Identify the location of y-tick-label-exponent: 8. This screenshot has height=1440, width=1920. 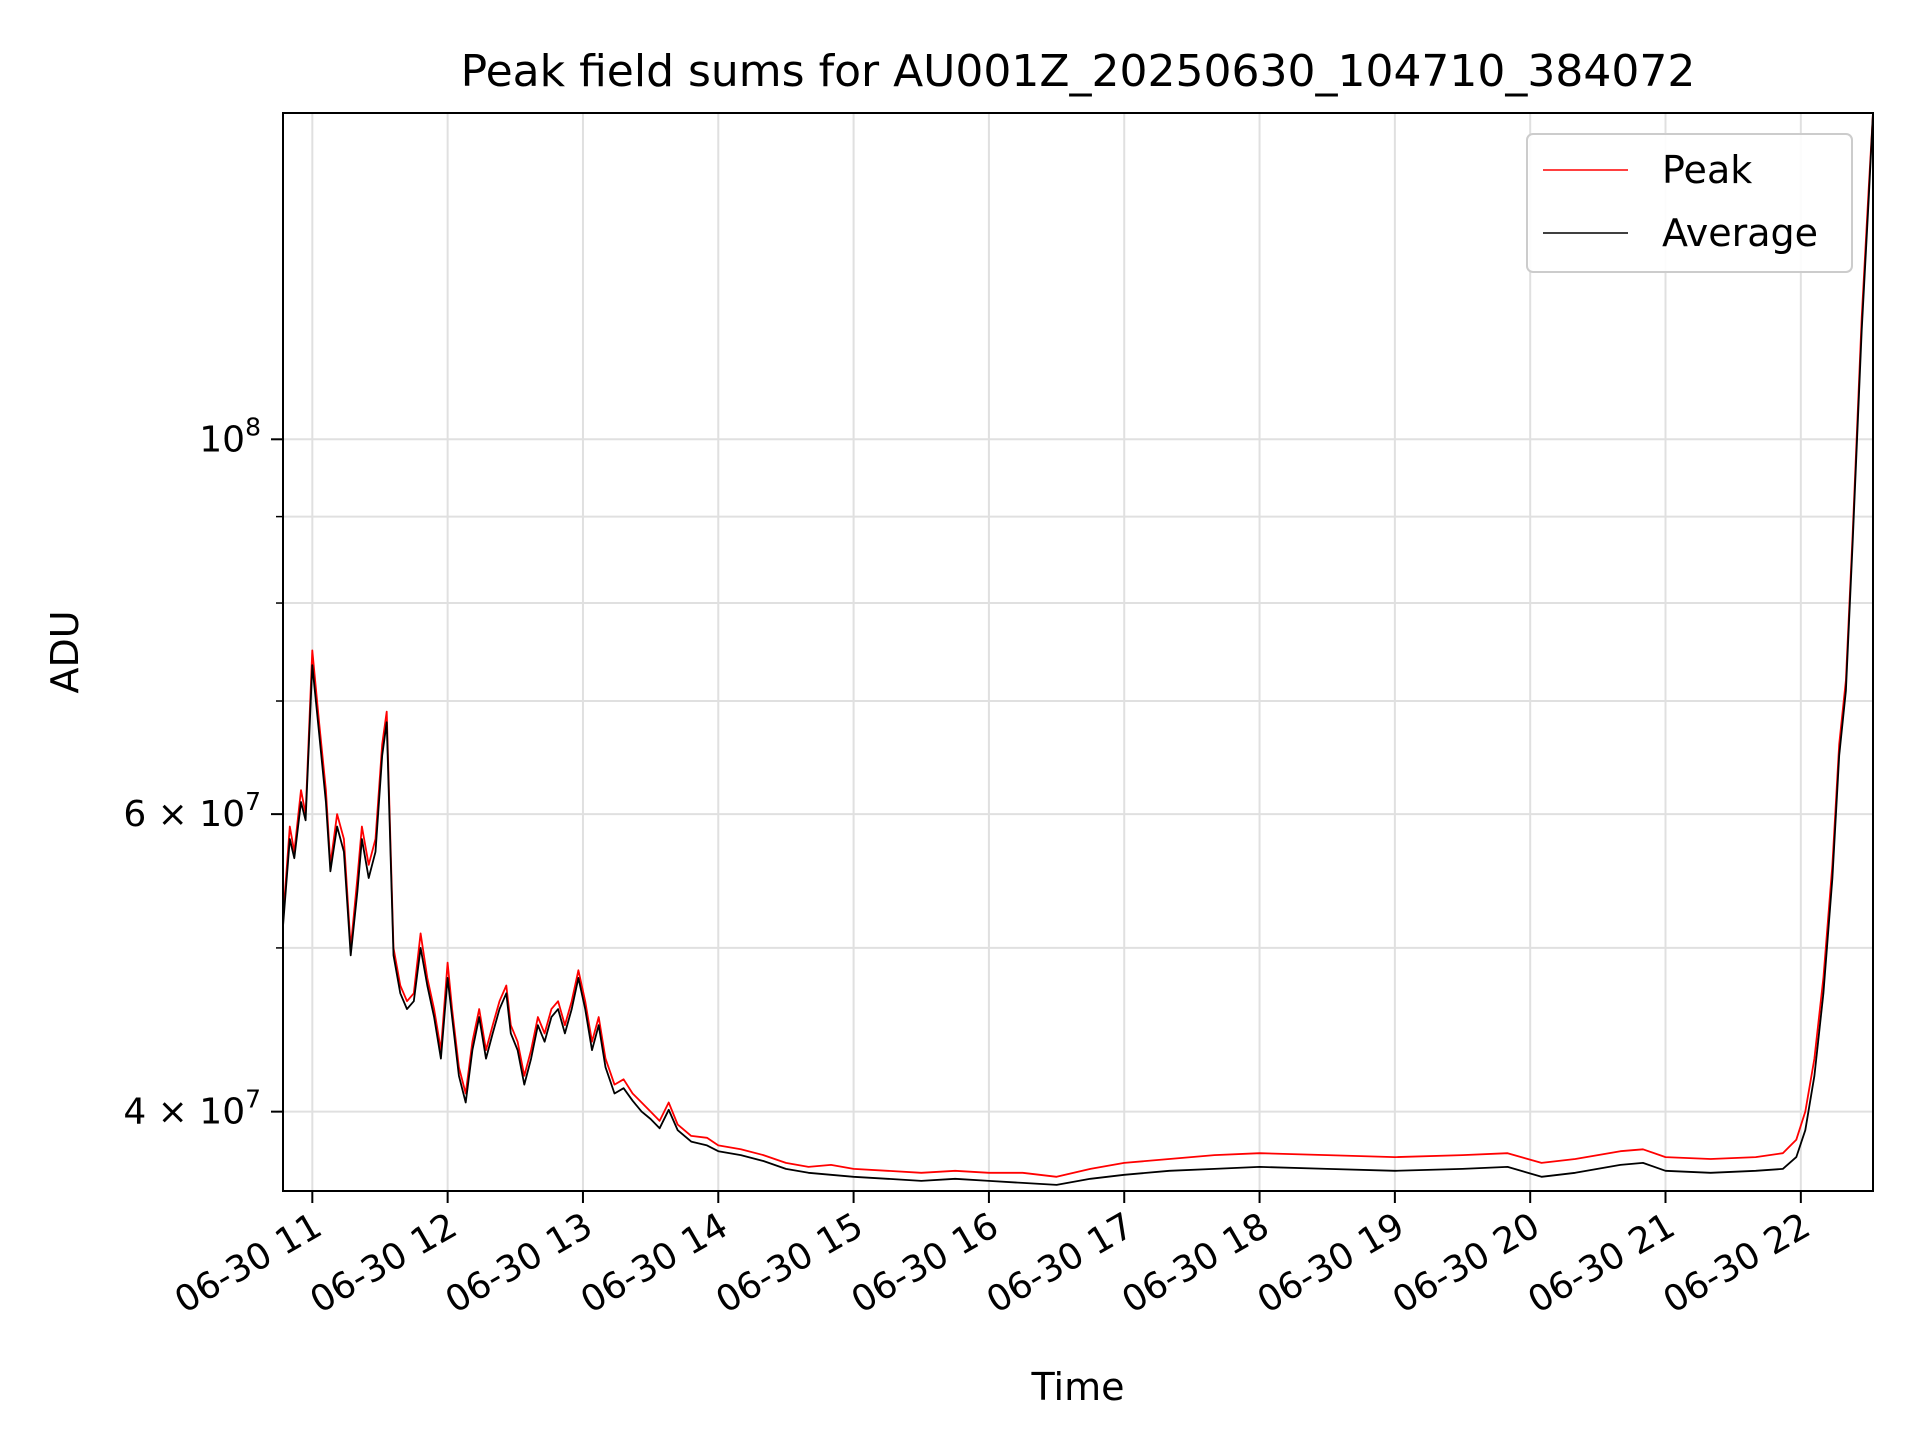
(253, 426).